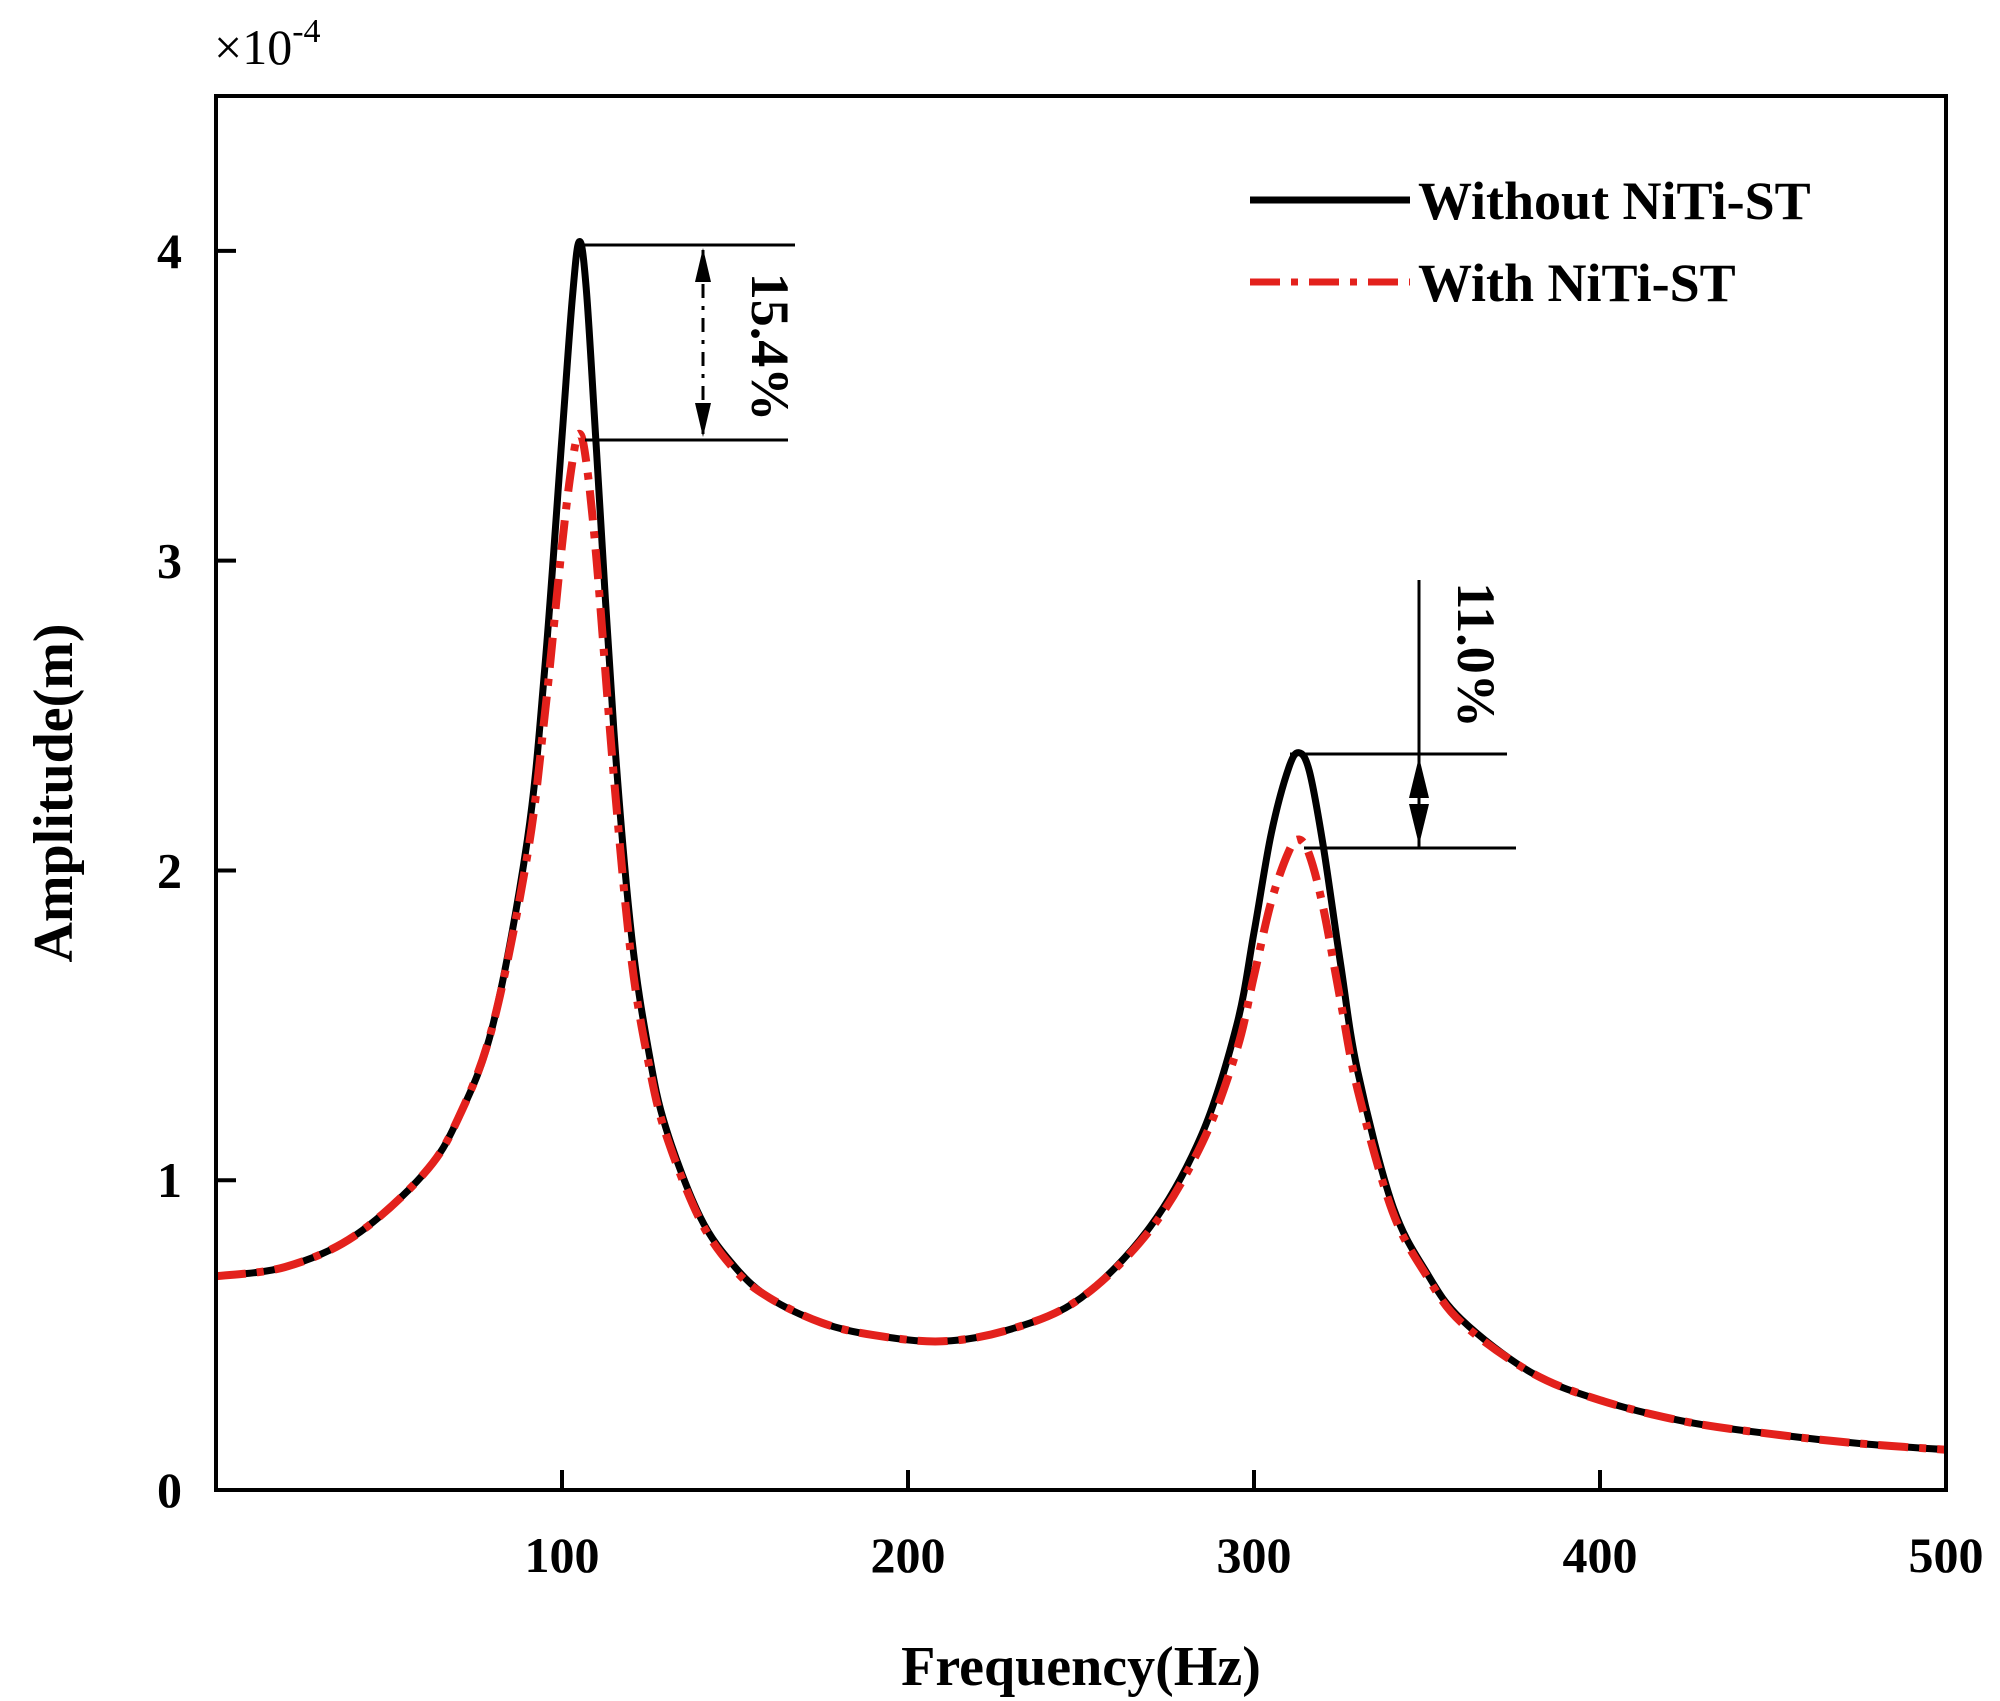  I want to click on y-axis-multiplier: ×10⁻⁴, so click(267, 44).